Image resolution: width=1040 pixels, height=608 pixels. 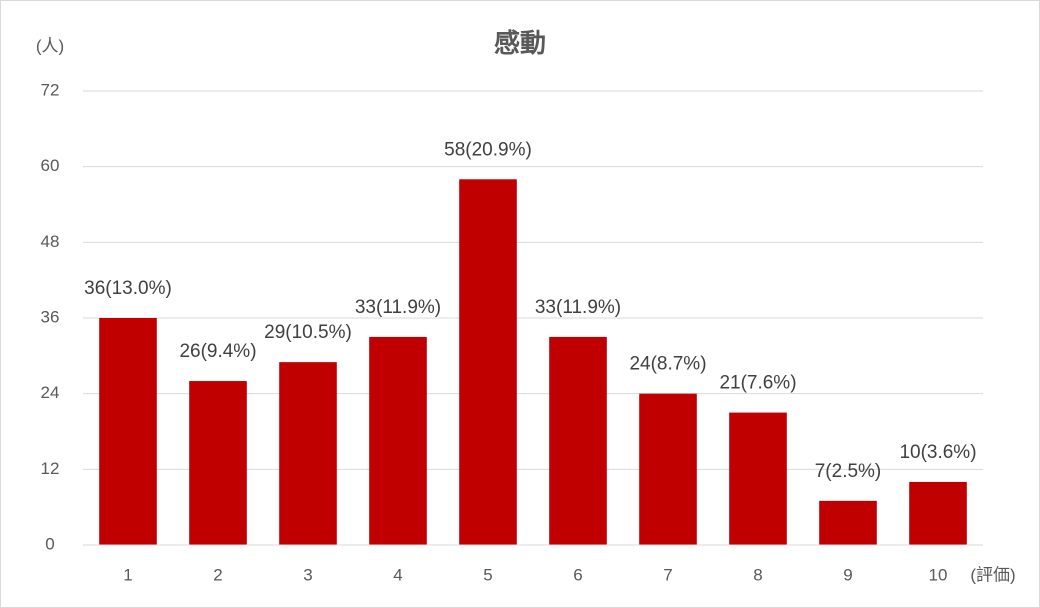 I want to click on chart-title: 感動, so click(x=520, y=43).